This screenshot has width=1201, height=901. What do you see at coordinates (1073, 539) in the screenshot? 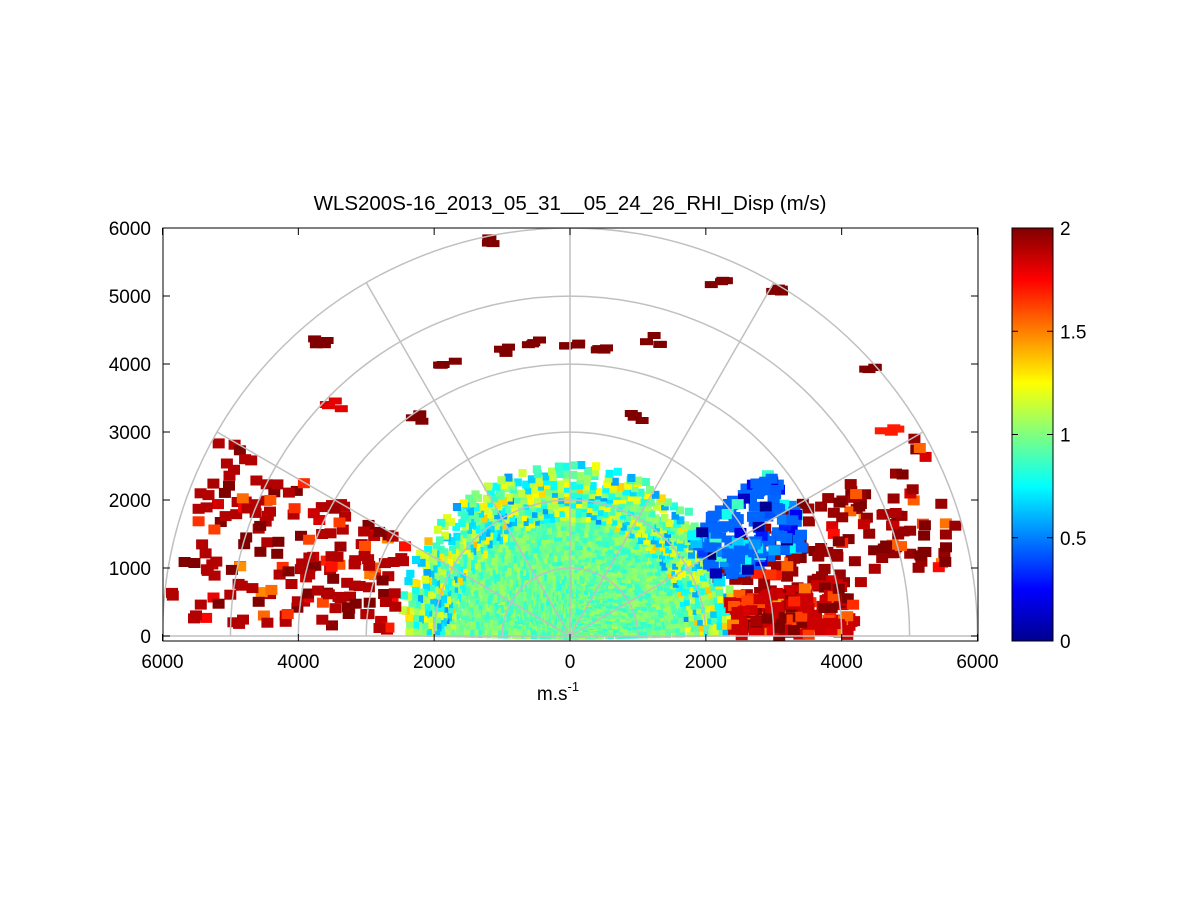
I see `colorbar-tick-label: 0.5` at bounding box center [1073, 539].